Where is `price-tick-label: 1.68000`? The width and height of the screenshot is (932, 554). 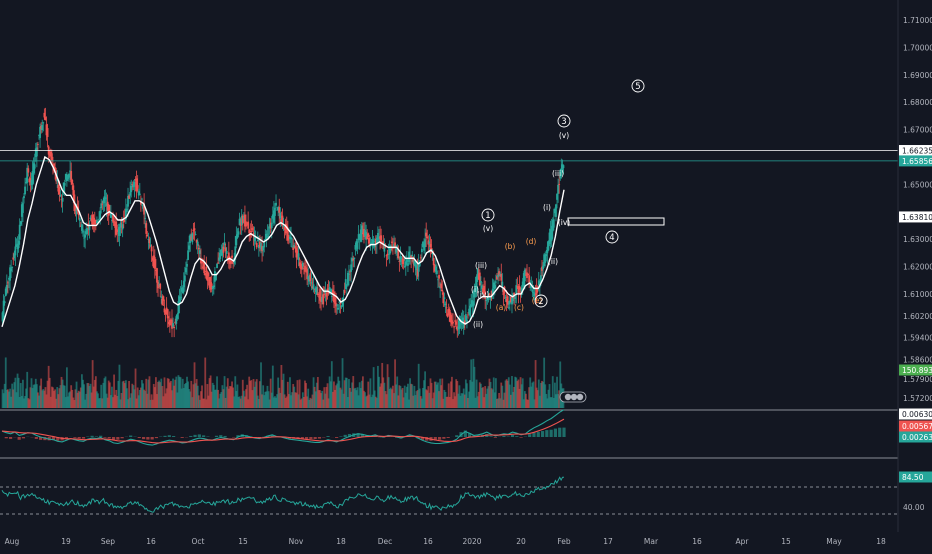 price-tick-label: 1.68000 is located at coordinates (917, 102).